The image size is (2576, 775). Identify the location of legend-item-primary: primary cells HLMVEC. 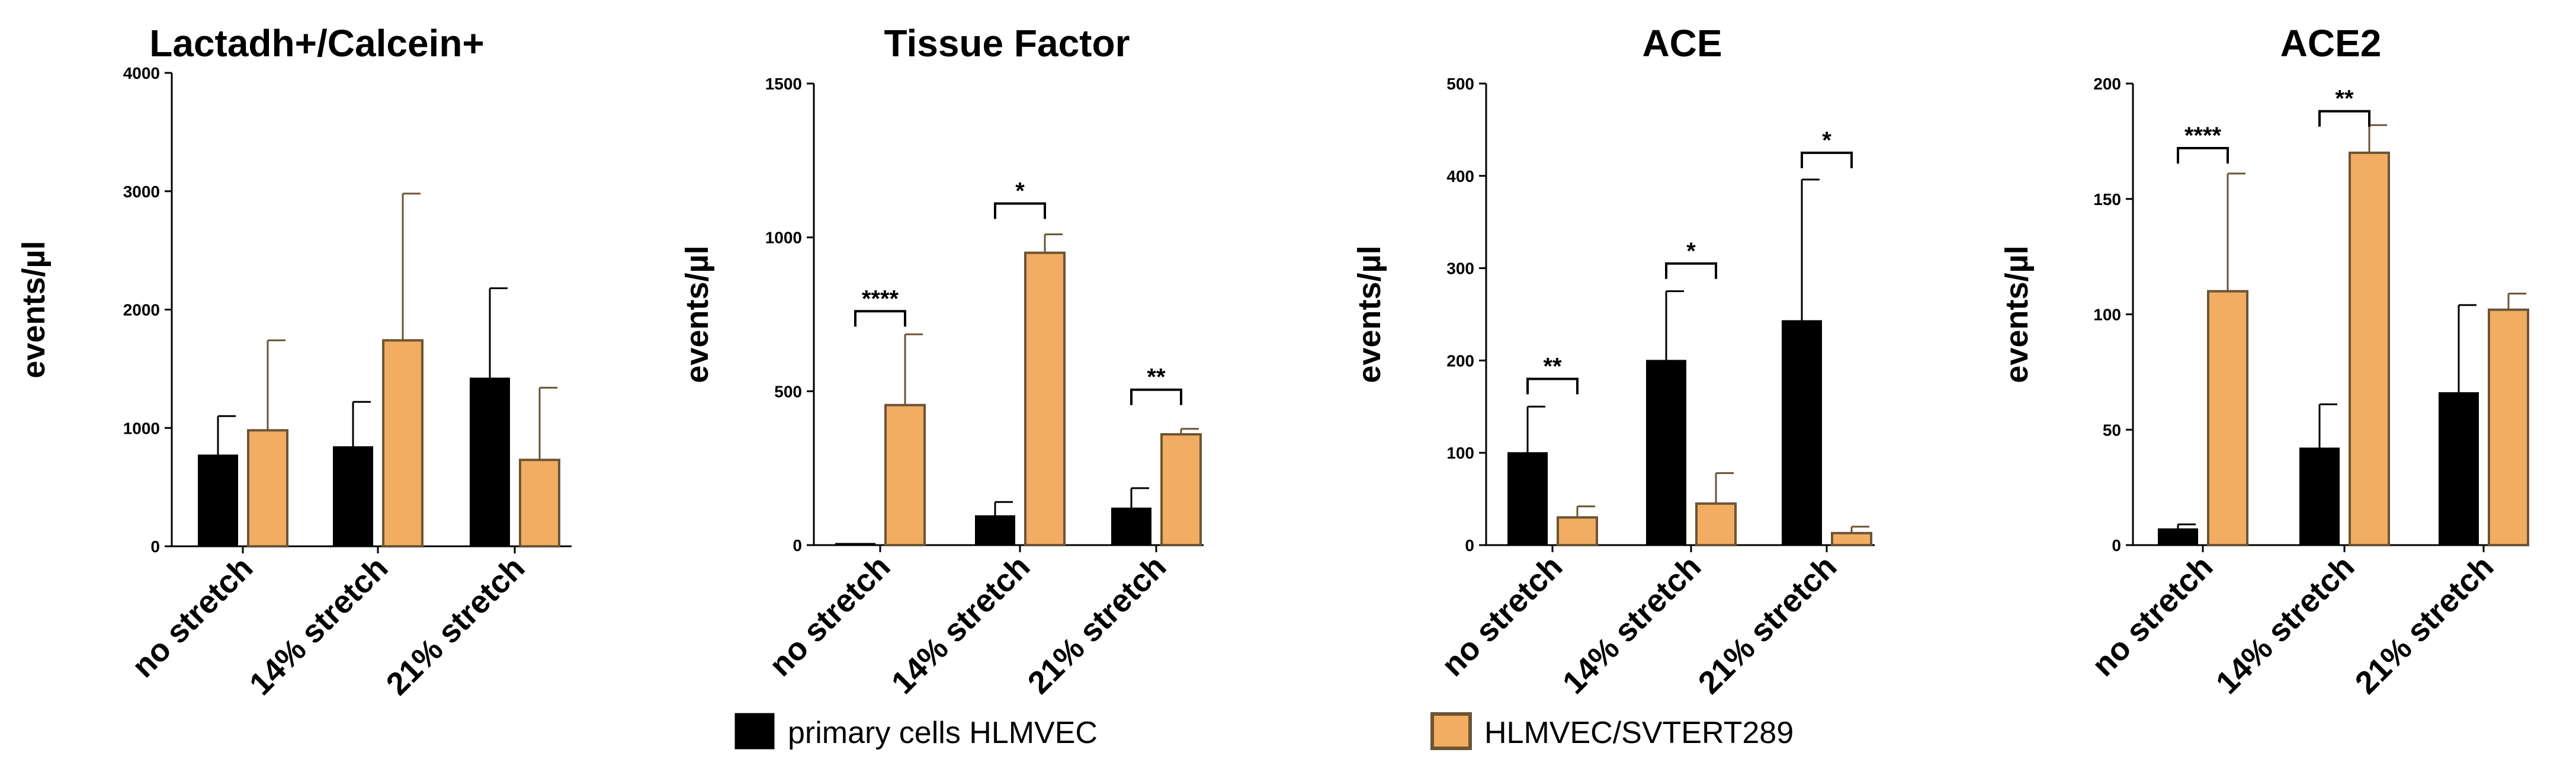
(916, 731).